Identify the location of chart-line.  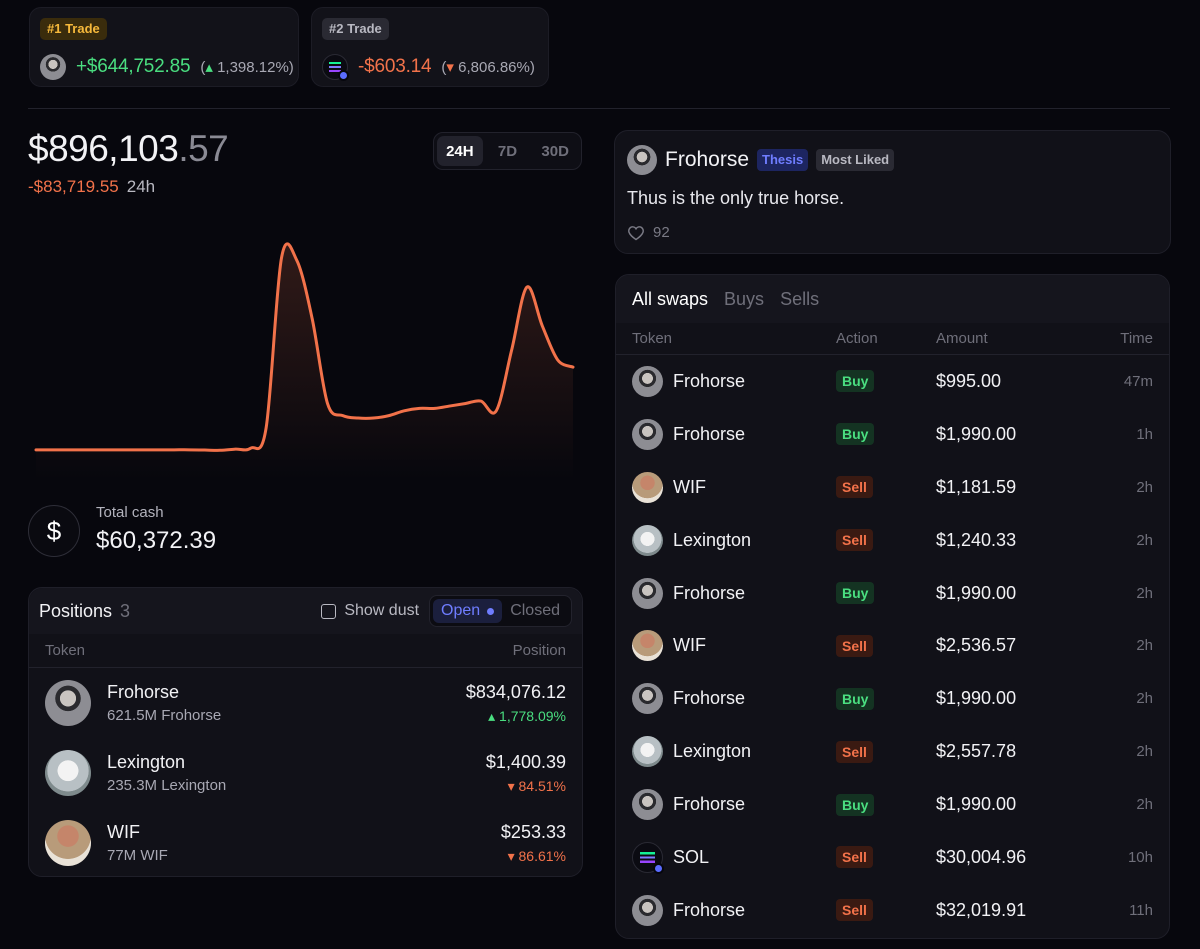
(304, 347).